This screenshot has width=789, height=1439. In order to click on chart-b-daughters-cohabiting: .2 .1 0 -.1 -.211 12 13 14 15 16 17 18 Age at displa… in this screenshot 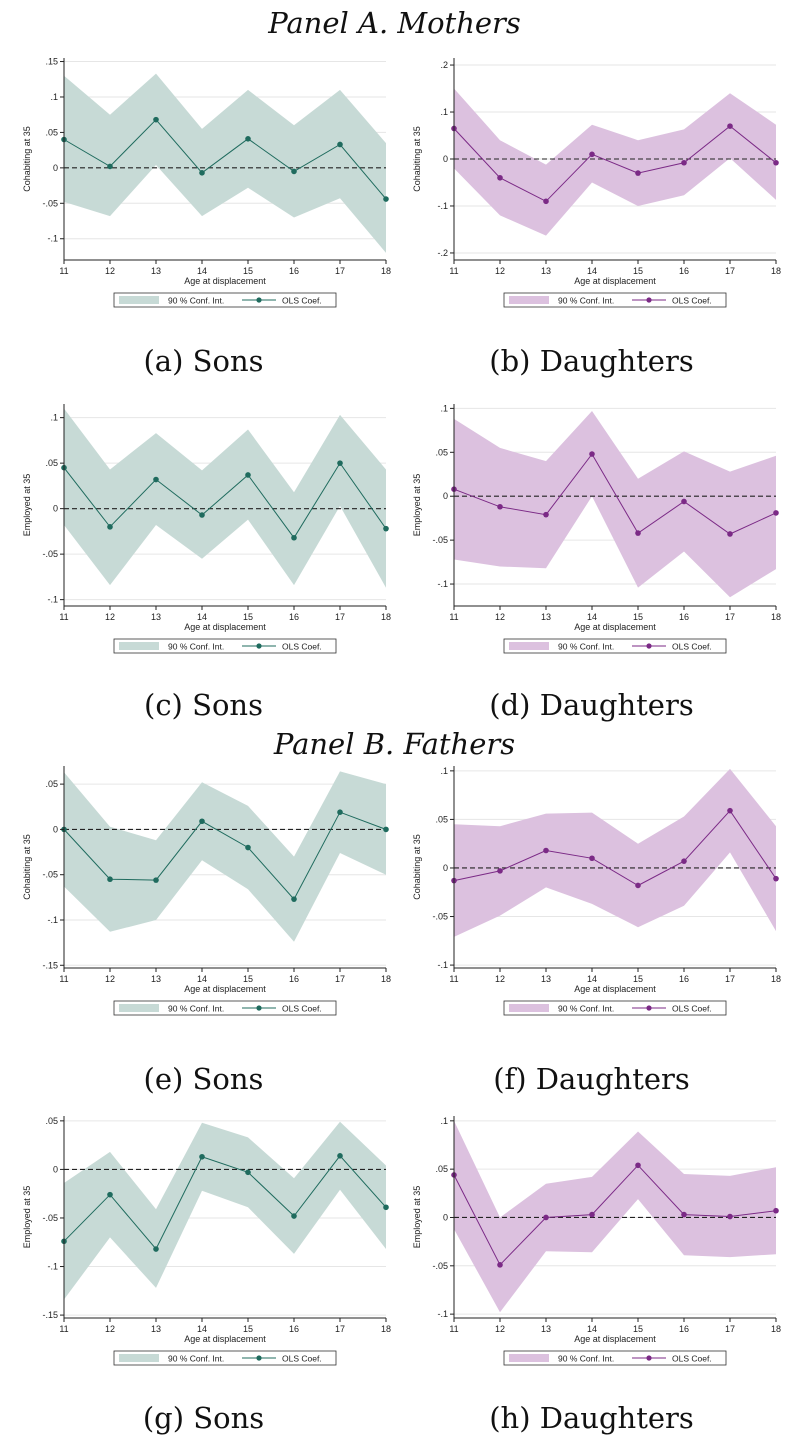, I will do `click(596, 183)`.